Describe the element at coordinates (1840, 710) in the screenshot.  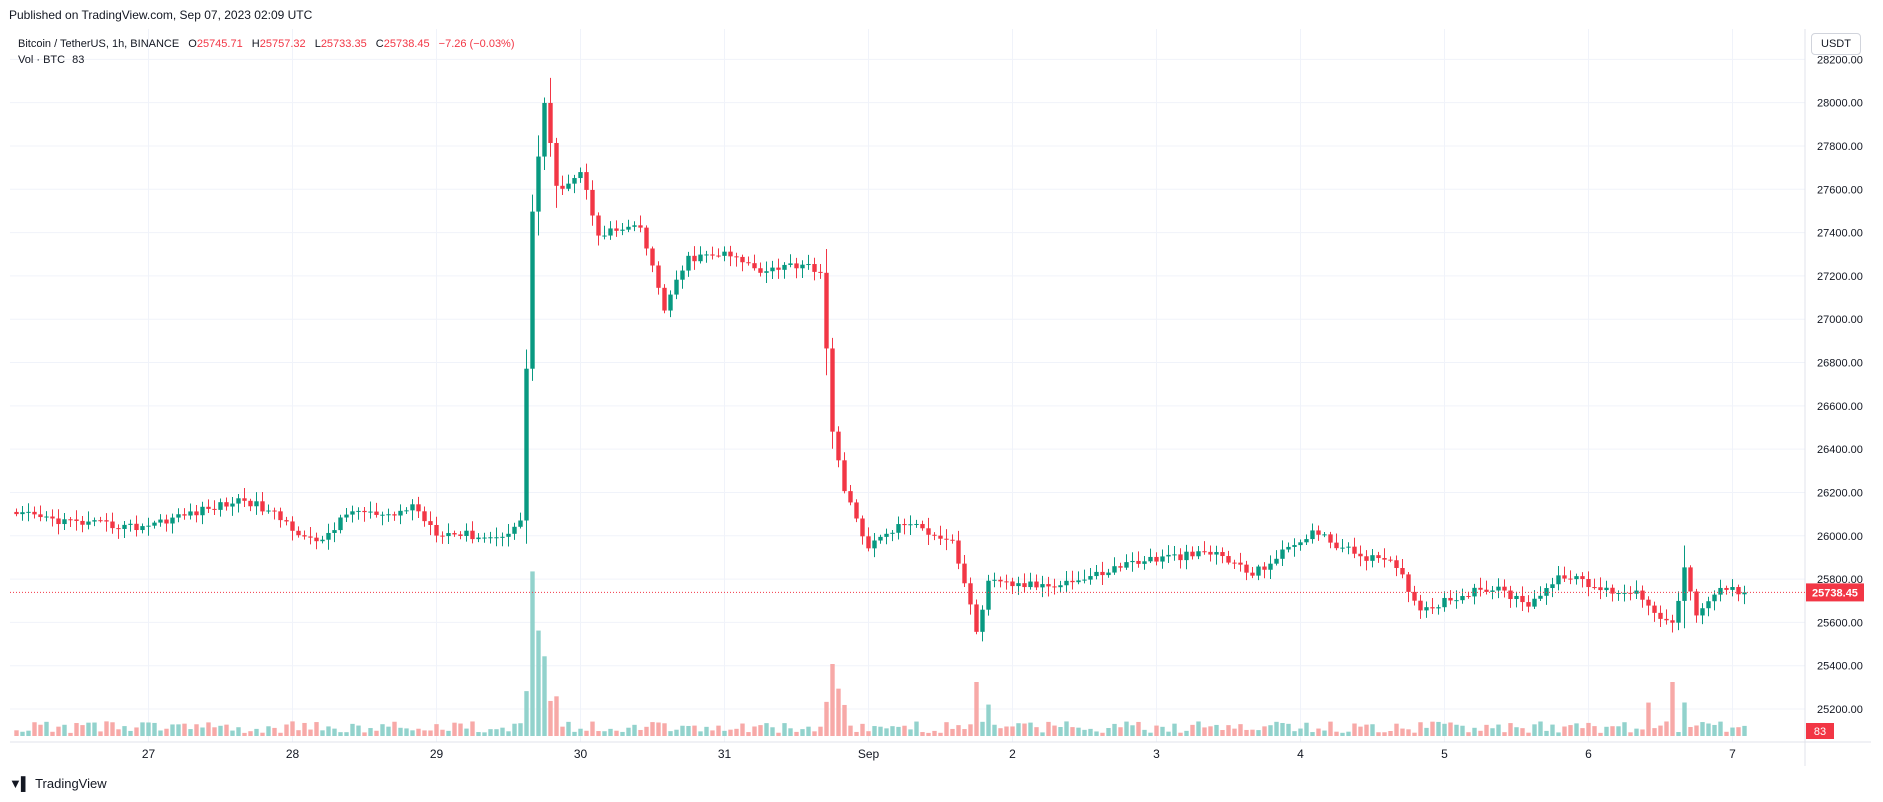
I see `y-tick-label: 25200.00` at that location.